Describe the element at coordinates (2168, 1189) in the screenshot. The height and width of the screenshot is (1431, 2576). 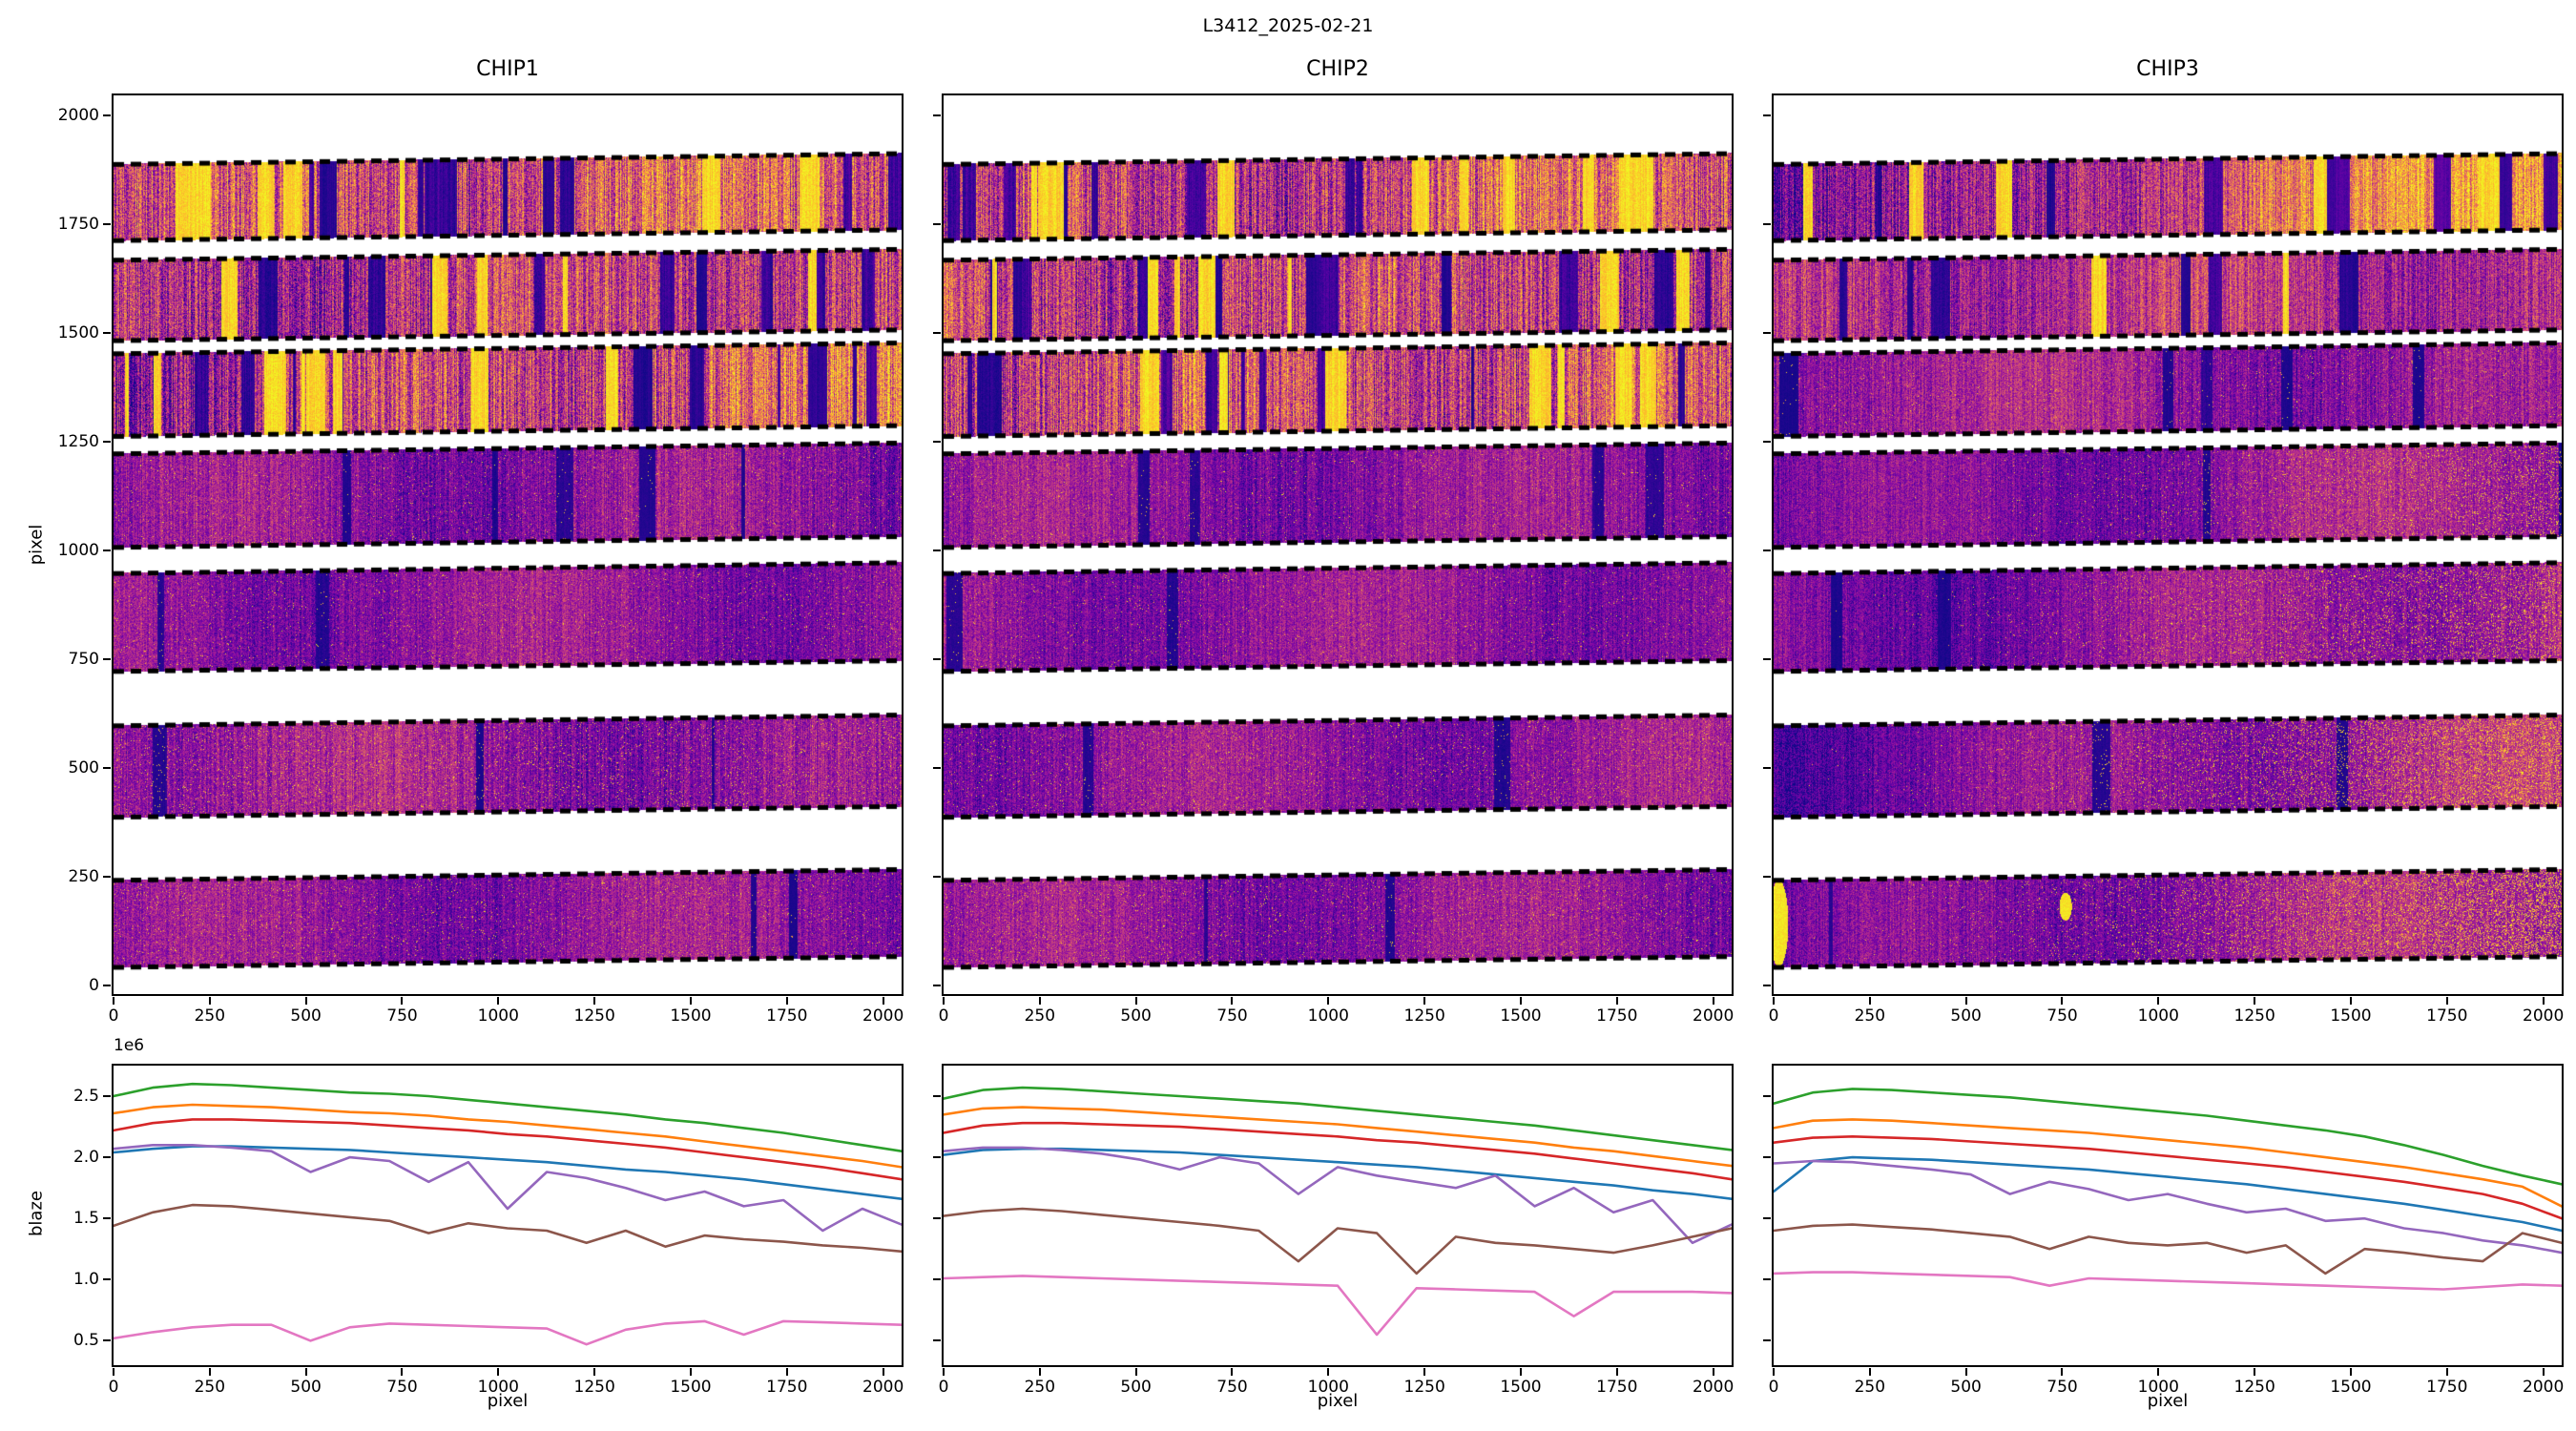
I see `chip3-blaze-plot` at that location.